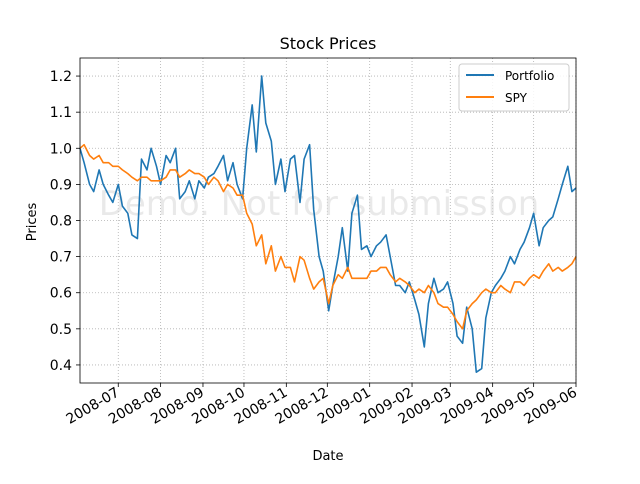 This screenshot has width=640, height=484. I want to click on y-tick-label: 0.8, so click(61, 222).